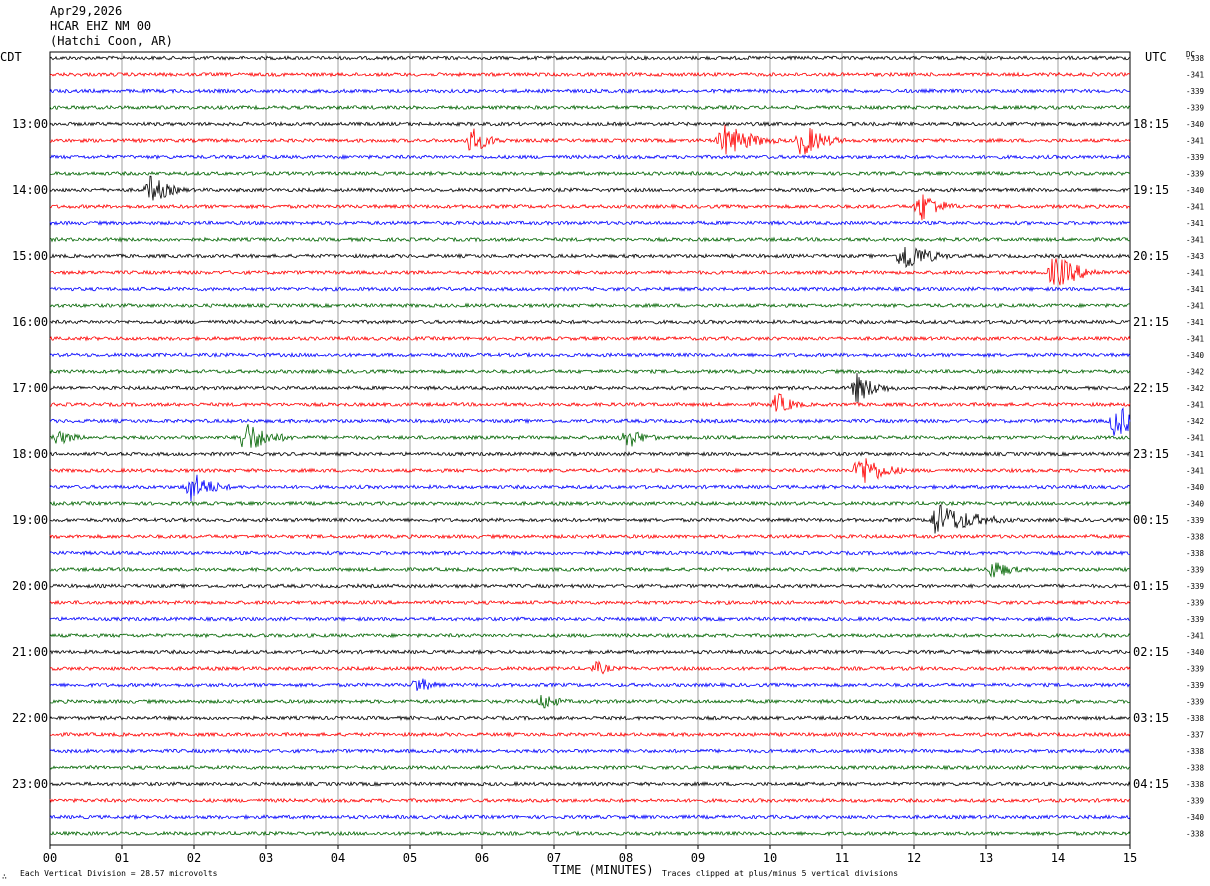 This screenshot has height=886, width=1210. What do you see at coordinates (30, 388) in the screenshot?
I see `cdt-hour-label: 17:00` at bounding box center [30, 388].